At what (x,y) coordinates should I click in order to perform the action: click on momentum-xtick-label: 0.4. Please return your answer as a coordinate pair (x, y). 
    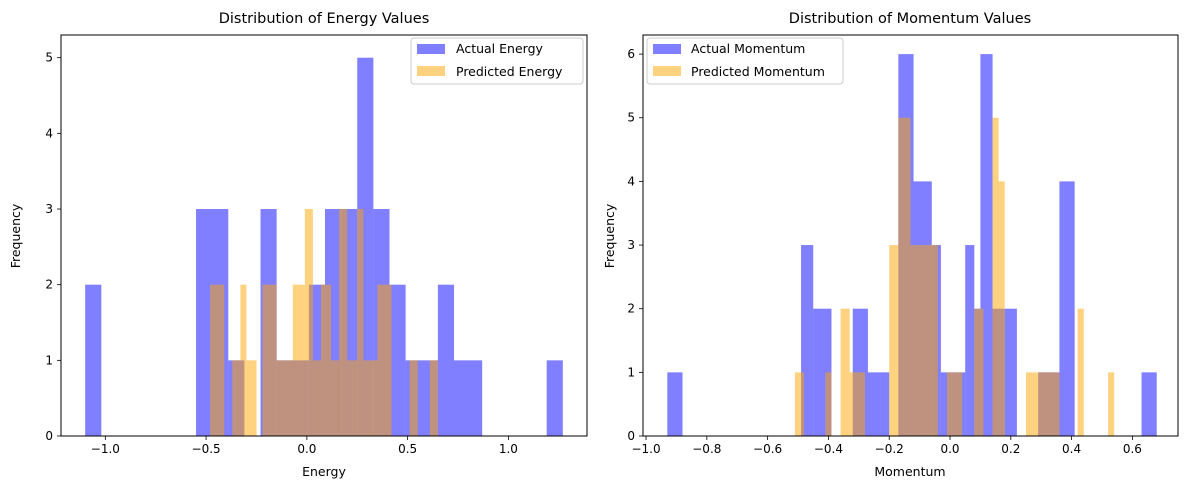
    Looking at the image, I should click on (1071, 449).